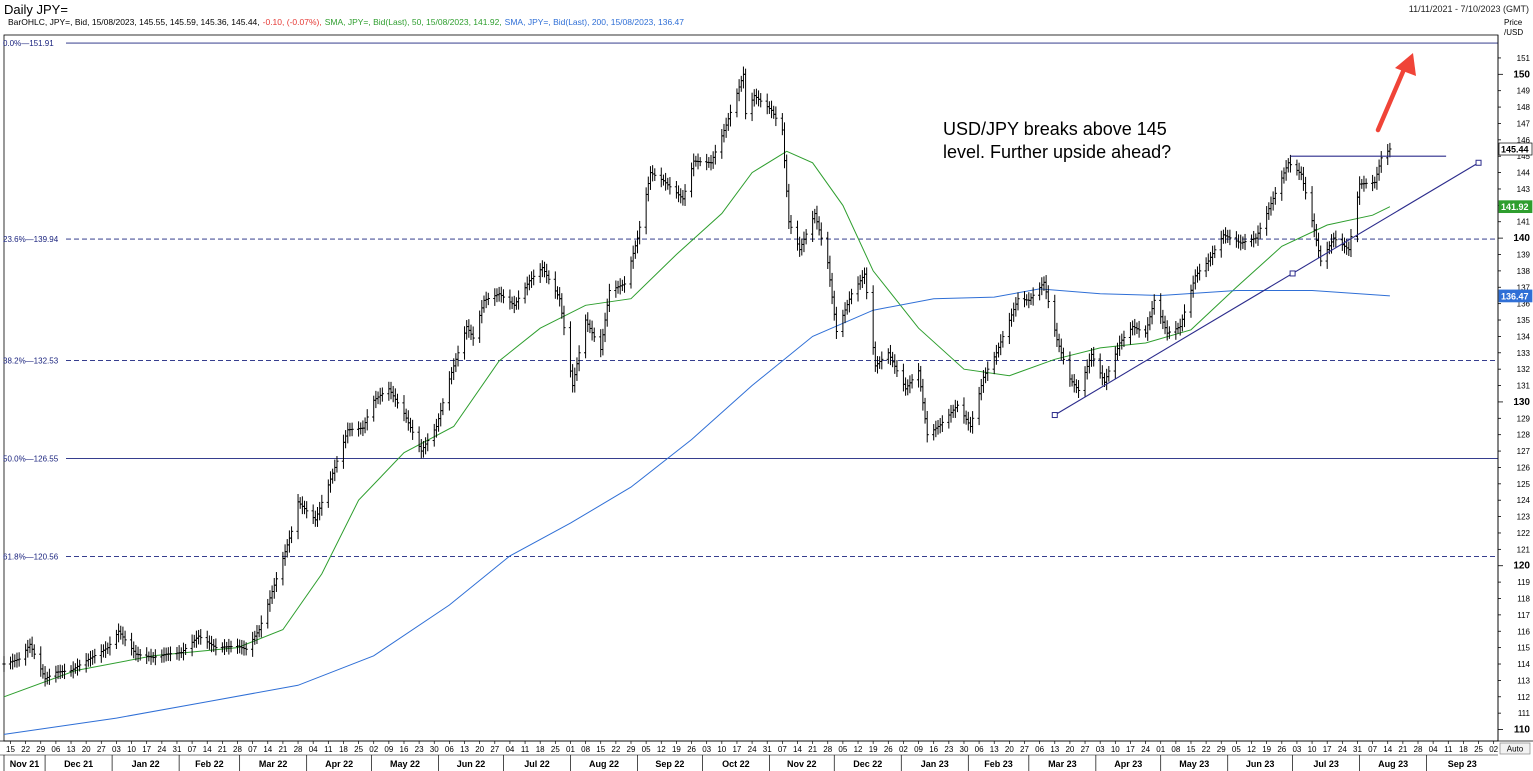  I want to click on x-tick-label: 14, so click(207, 749).